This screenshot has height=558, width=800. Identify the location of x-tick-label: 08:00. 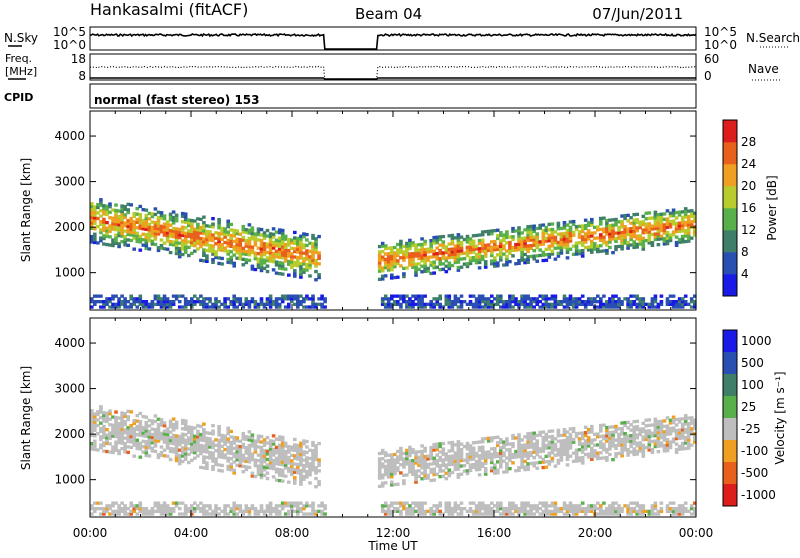
(292, 533).